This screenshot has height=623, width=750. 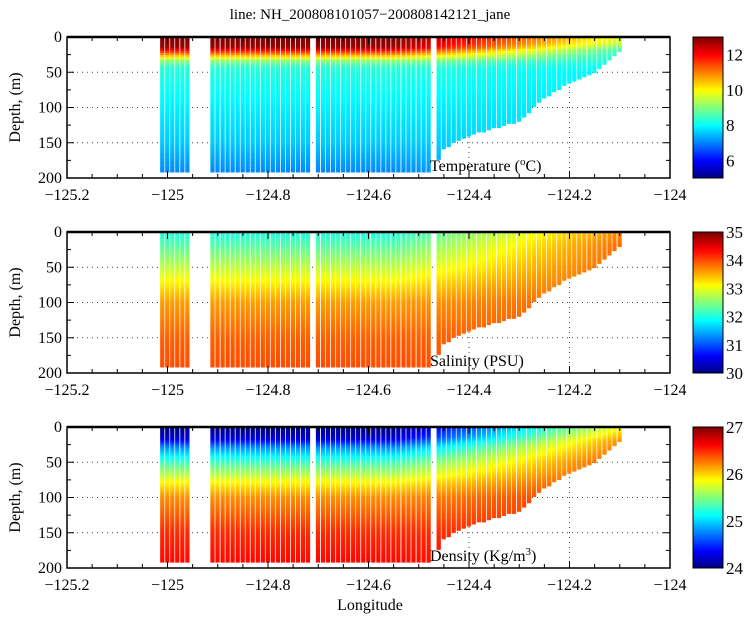 What do you see at coordinates (468, 195) in the screenshot?
I see `x-tick-label: −124.4` at bounding box center [468, 195].